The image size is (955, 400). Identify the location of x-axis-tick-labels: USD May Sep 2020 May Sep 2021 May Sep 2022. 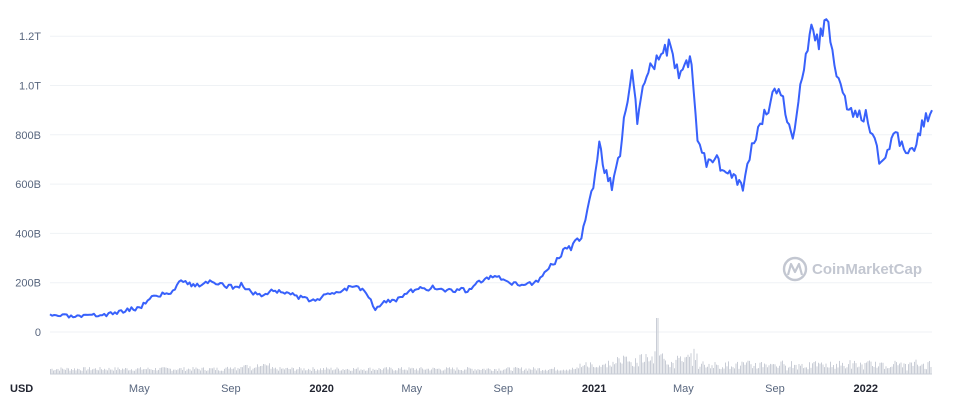
(444, 389).